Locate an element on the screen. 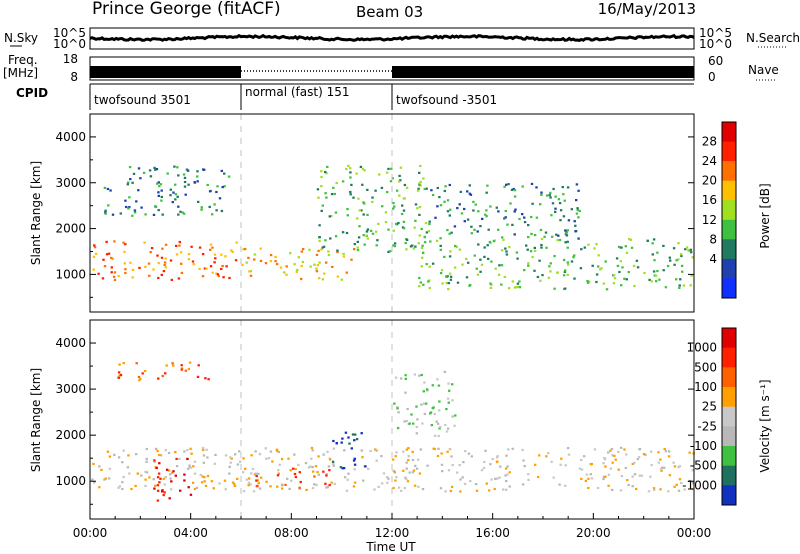 The height and width of the screenshot is (554, 800). velocity-colorbar-tick: 1000 is located at coordinates (701, 348).